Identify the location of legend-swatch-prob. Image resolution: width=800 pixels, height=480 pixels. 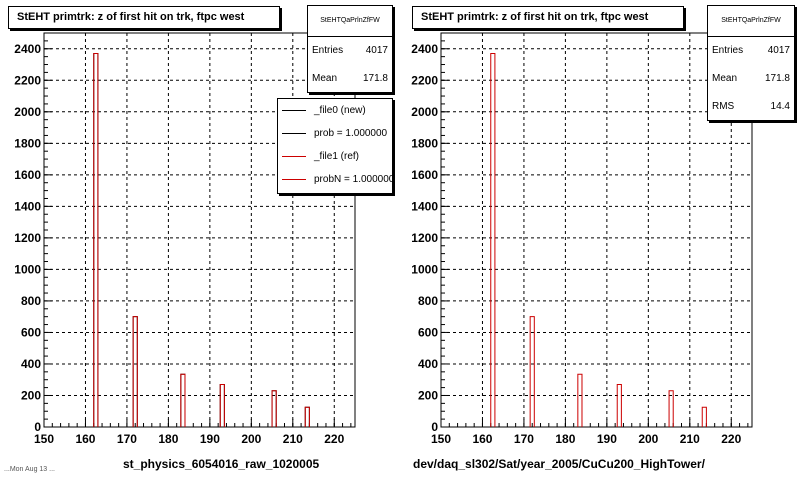
(294, 133).